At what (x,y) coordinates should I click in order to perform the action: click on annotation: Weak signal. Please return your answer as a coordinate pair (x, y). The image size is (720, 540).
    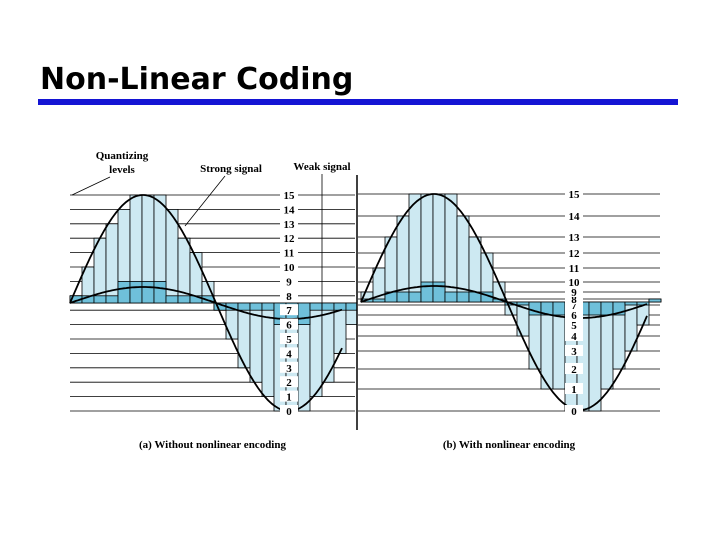
    Looking at the image, I should click on (321, 167).